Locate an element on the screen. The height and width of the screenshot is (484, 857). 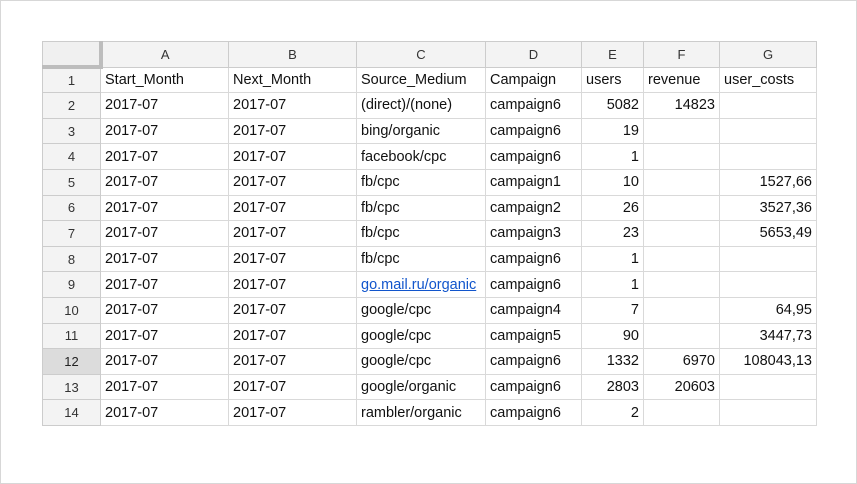
row-header-9: 9 is located at coordinates (71, 284).